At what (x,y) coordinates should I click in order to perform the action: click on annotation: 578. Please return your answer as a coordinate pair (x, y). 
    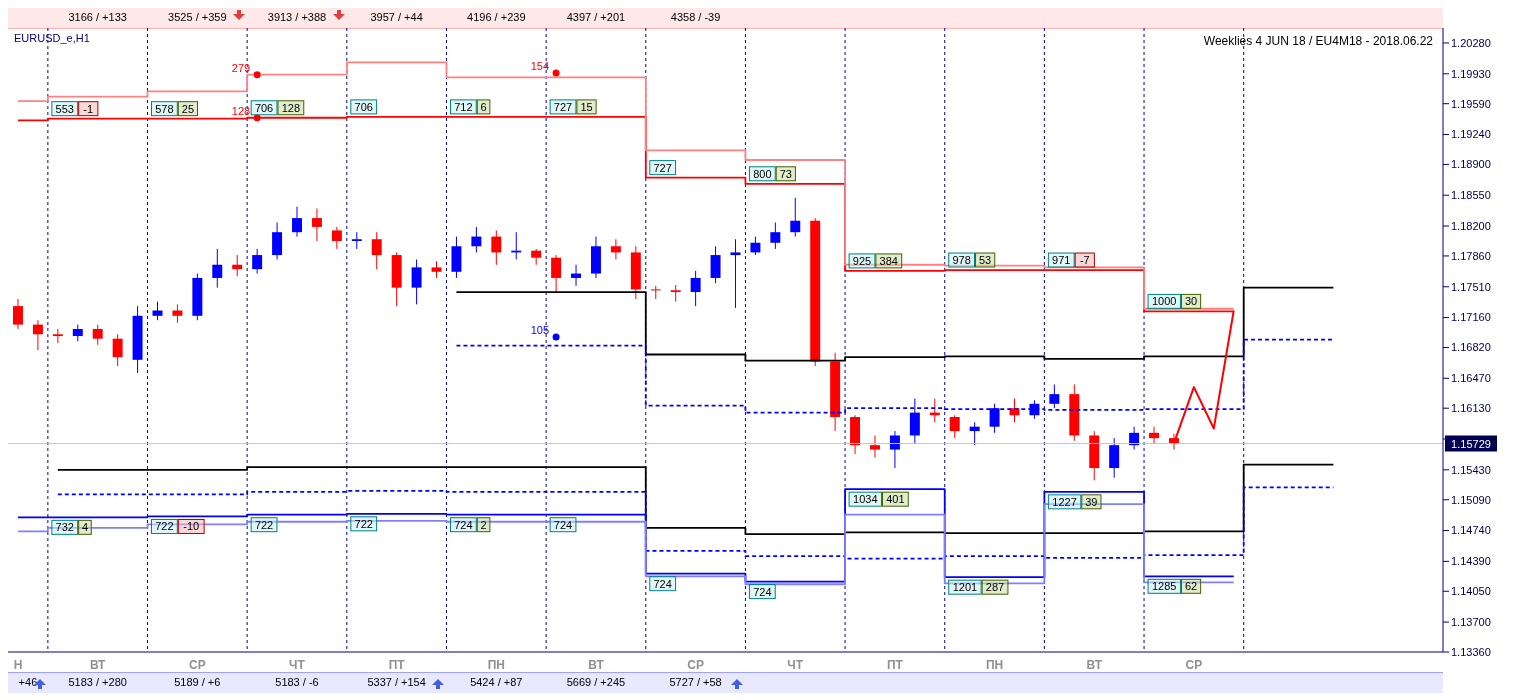
    Looking at the image, I should click on (164, 108).